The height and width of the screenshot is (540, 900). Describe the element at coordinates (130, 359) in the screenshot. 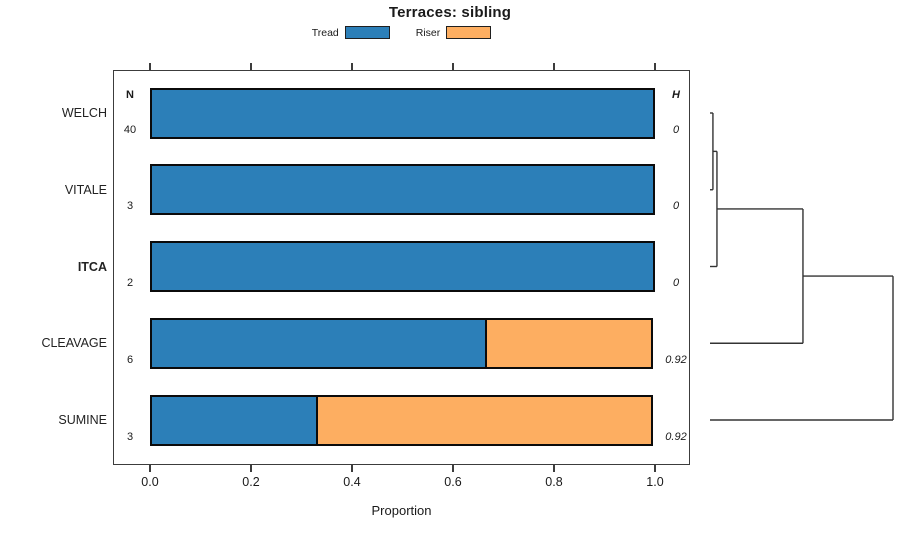

I see `n-value: 6` at that location.